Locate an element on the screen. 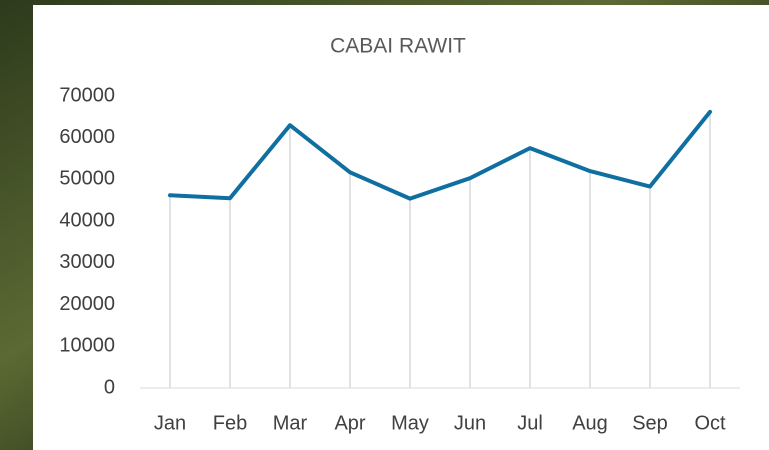 The width and height of the screenshot is (769, 450). chart-title: CABAI RAWIT is located at coordinates (398, 46).